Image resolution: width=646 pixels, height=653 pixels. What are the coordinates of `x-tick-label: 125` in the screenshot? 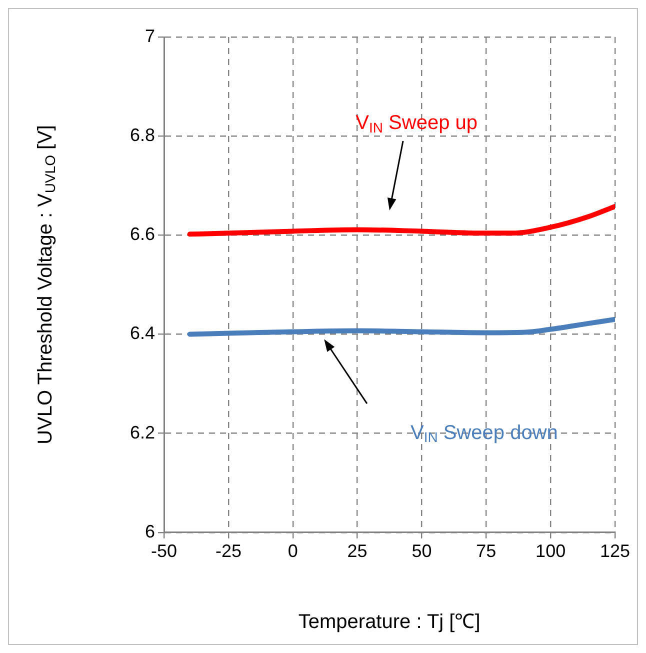 It's located at (615, 551).